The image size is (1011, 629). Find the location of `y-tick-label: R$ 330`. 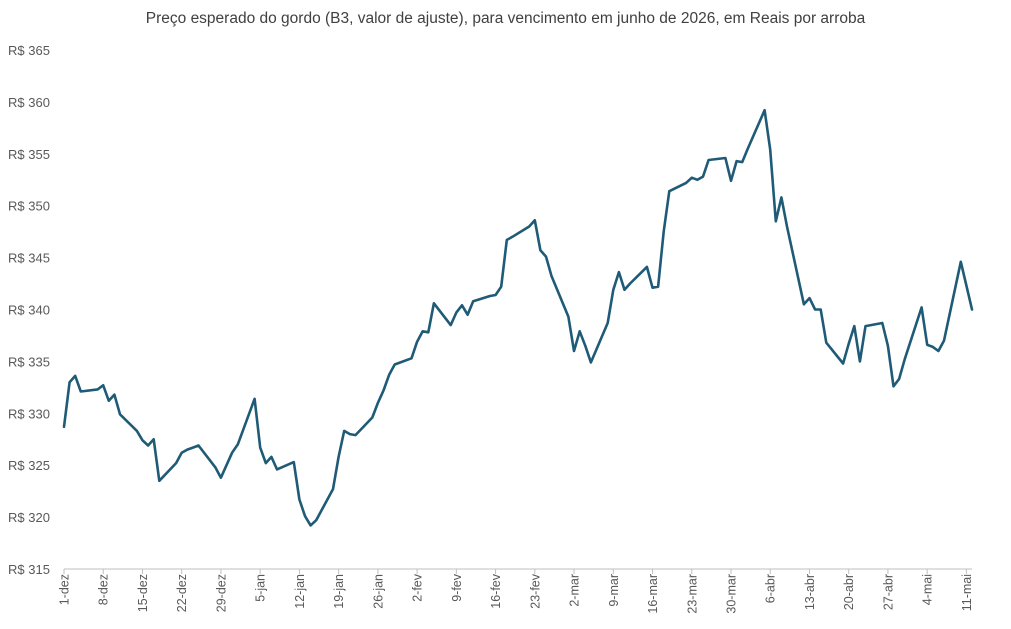

y-tick-label: R$ 330 is located at coordinates (29, 413).